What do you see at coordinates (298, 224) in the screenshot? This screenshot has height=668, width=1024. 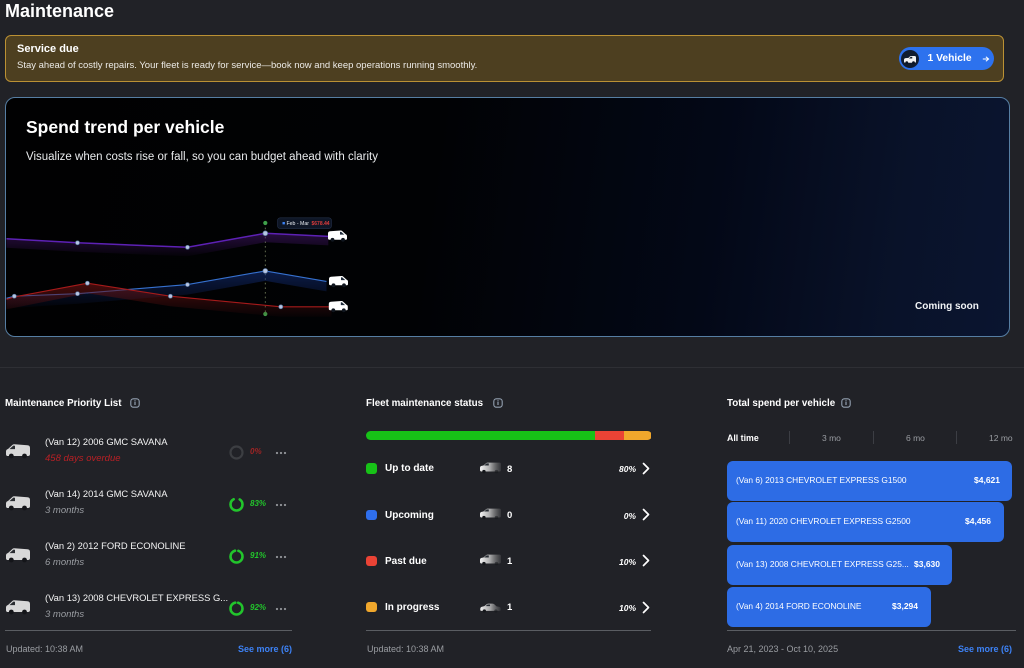 I see `svg-text: Feb - Mar` at bounding box center [298, 224].